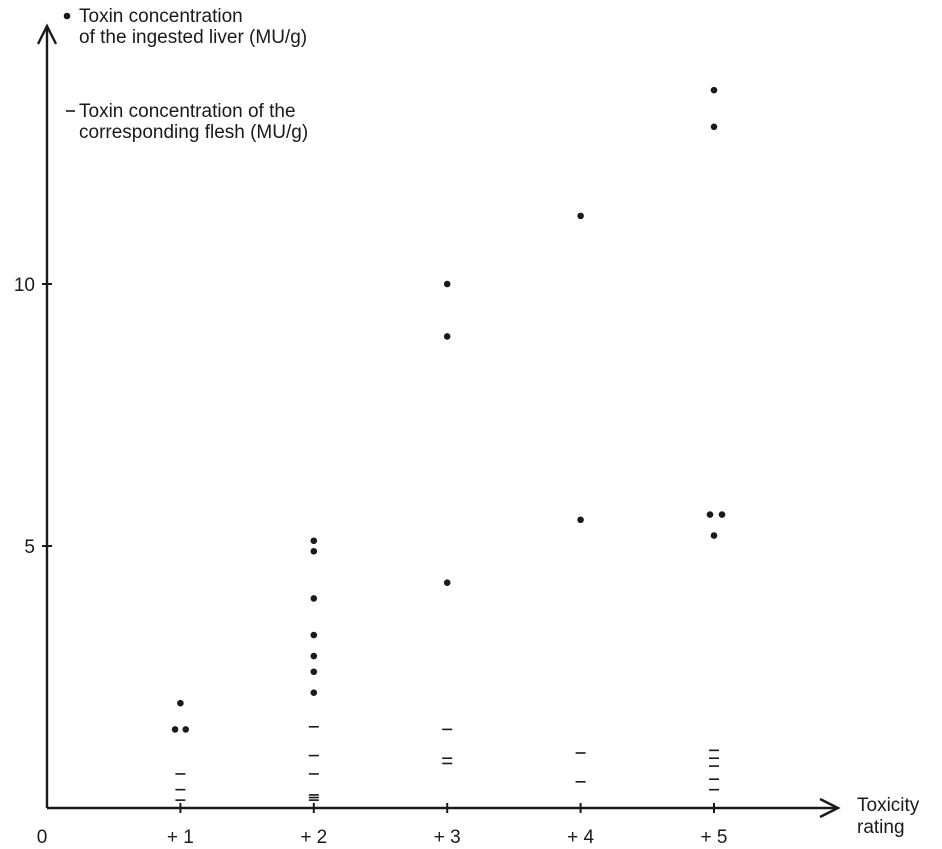 Image resolution: width=942 pixels, height=849 pixels. What do you see at coordinates (714, 837) in the screenshot?
I see `x-tick-label: + 5` at bounding box center [714, 837].